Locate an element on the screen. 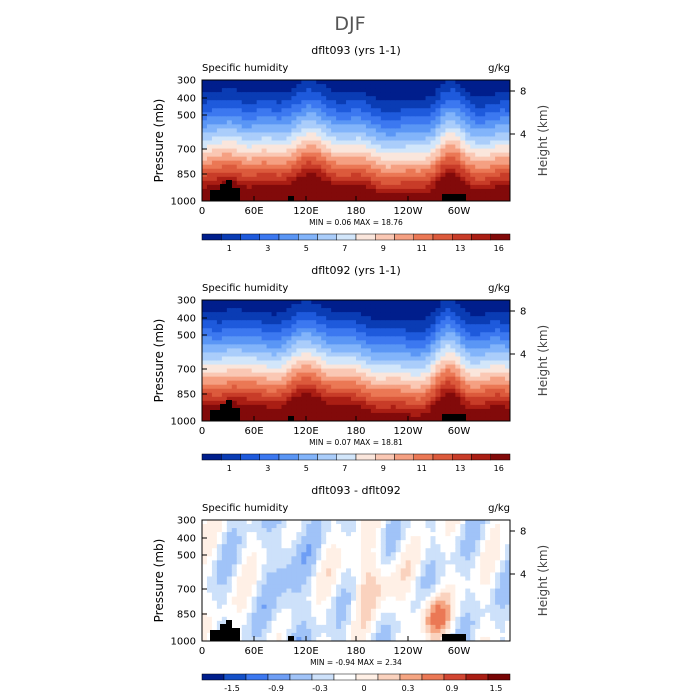 The image size is (700, 700). x-tick-label: 60E is located at coordinates (253, 431).